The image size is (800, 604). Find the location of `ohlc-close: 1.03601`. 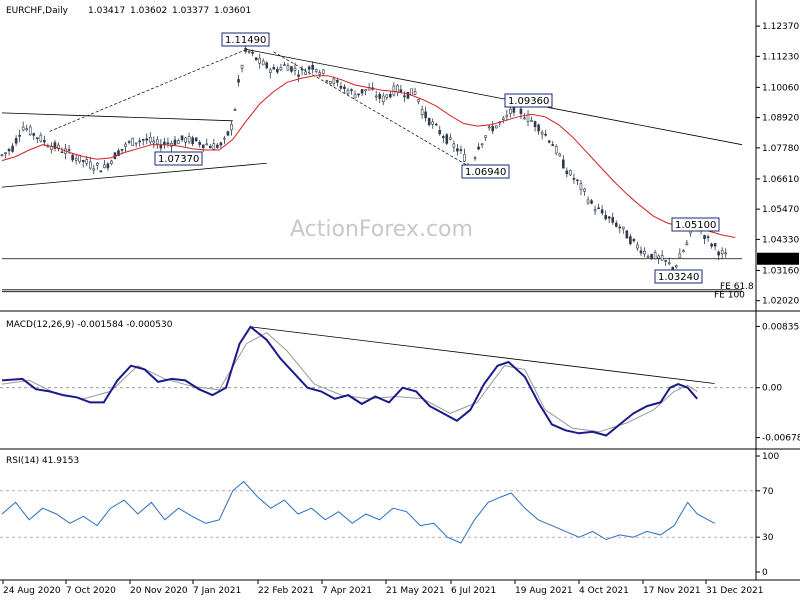

ohlc-close: 1.03601 is located at coordinates (232, 11).